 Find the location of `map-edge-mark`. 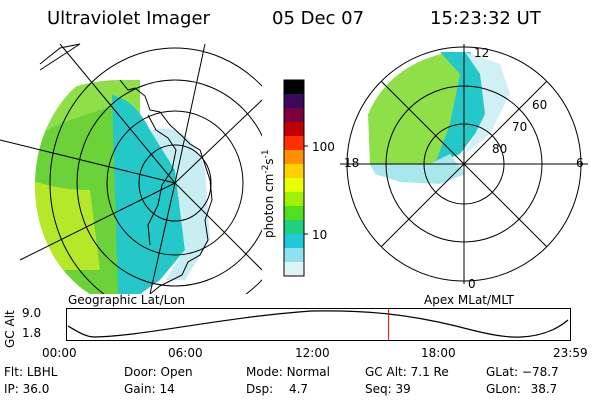

map-edge-mark is located at coordinates (60, 57).